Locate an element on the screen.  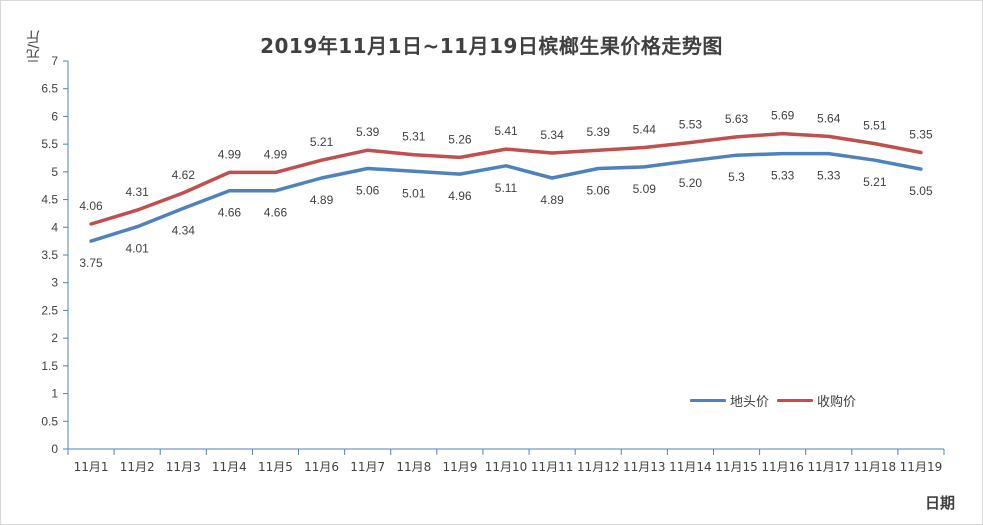
x-tick-label: 11月10 is located at coordinates (506, 467).